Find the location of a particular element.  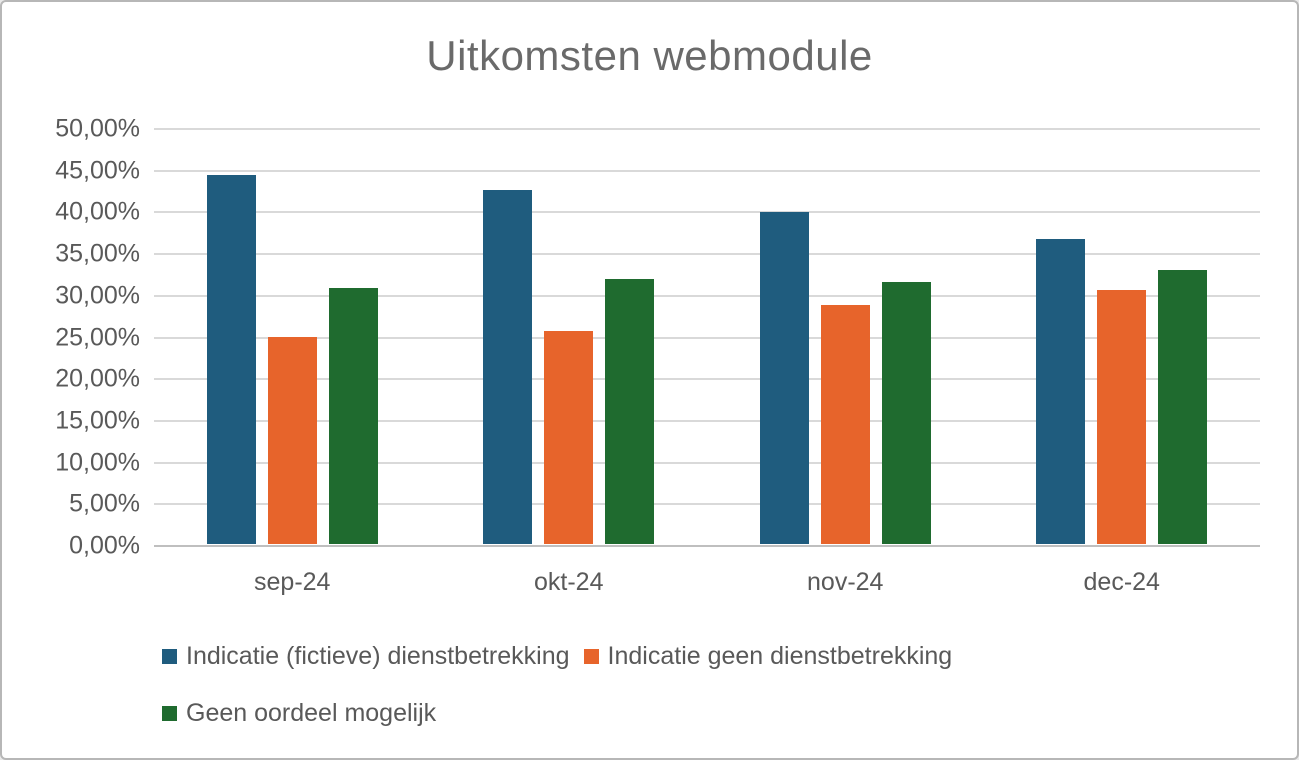

x-axis-labels: sep-24 okt-24 nov-24 dec-24 is located at coordinates (707, 582).